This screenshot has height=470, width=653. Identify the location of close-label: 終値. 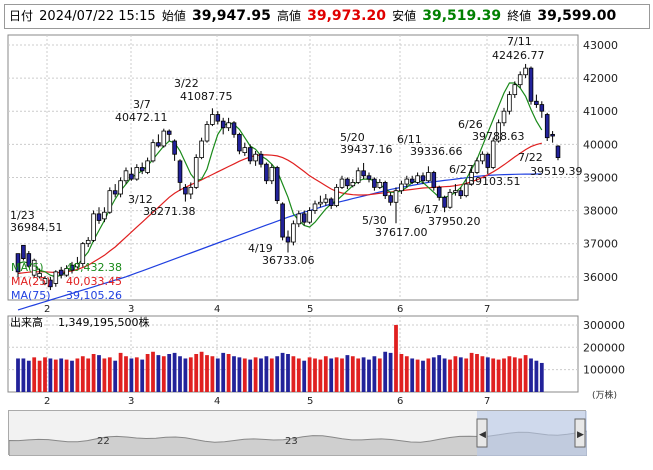
(519, 16).